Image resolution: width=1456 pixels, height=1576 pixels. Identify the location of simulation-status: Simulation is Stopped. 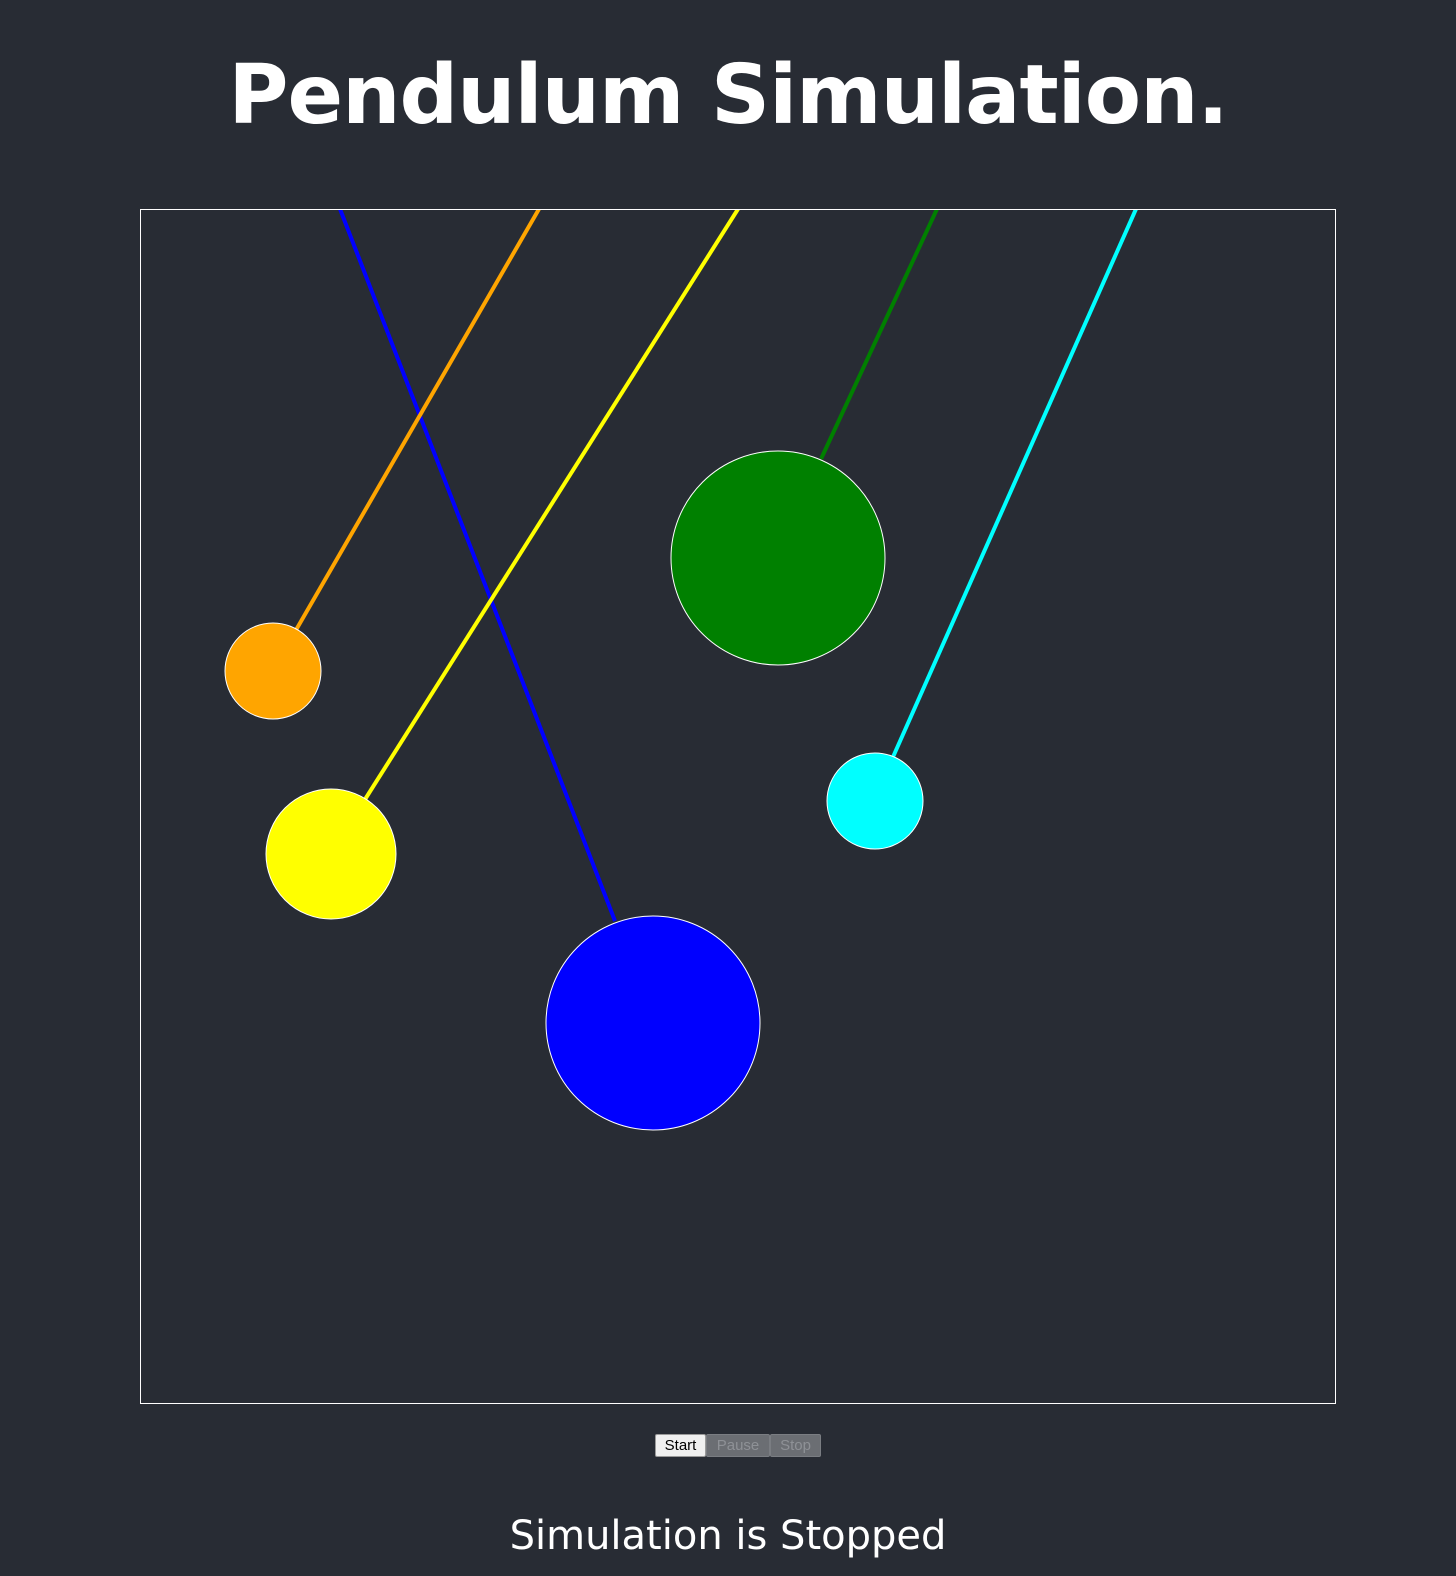
(728, 1536).